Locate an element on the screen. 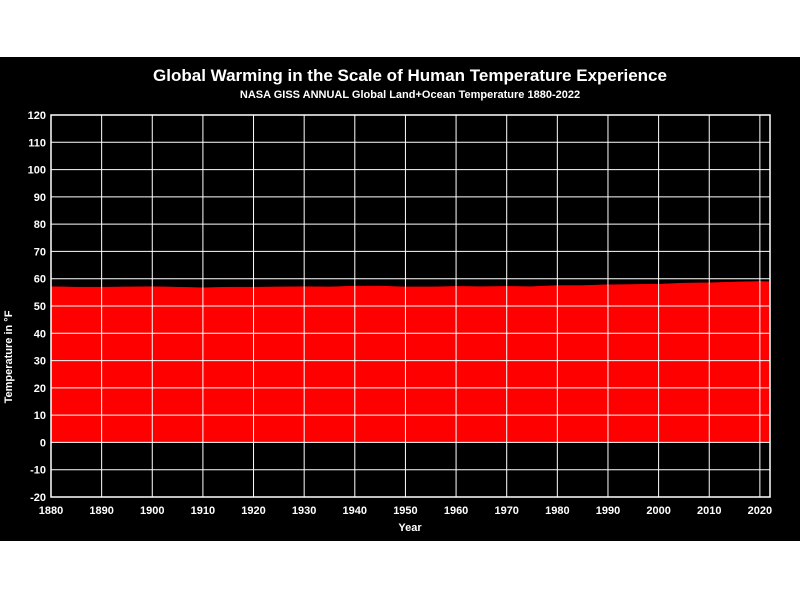  y-tick-label: 20 is located at coordinates (40, 389).